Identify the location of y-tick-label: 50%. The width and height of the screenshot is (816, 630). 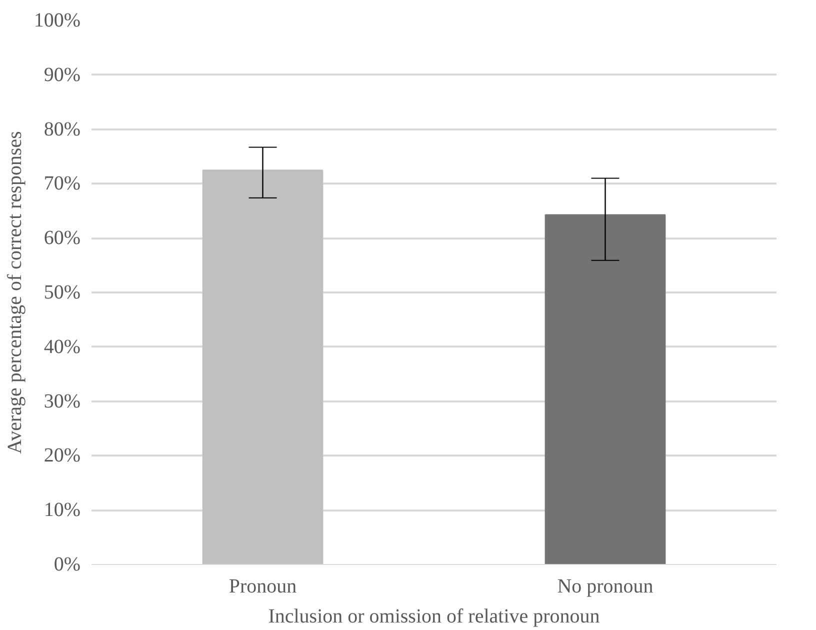
(62, 293).